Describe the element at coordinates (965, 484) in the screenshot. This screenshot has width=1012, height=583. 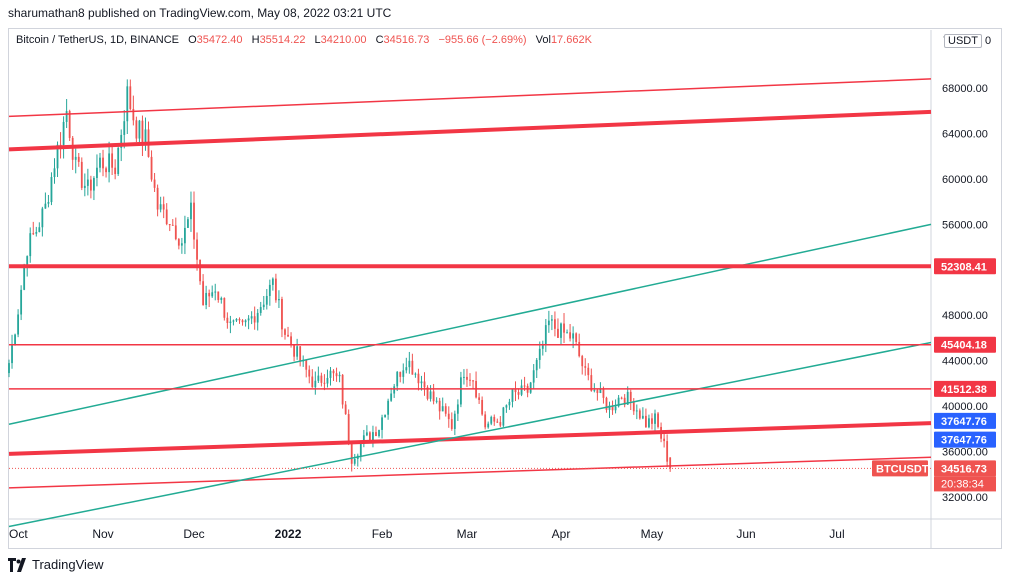
I see `countdown-bg` at that location.